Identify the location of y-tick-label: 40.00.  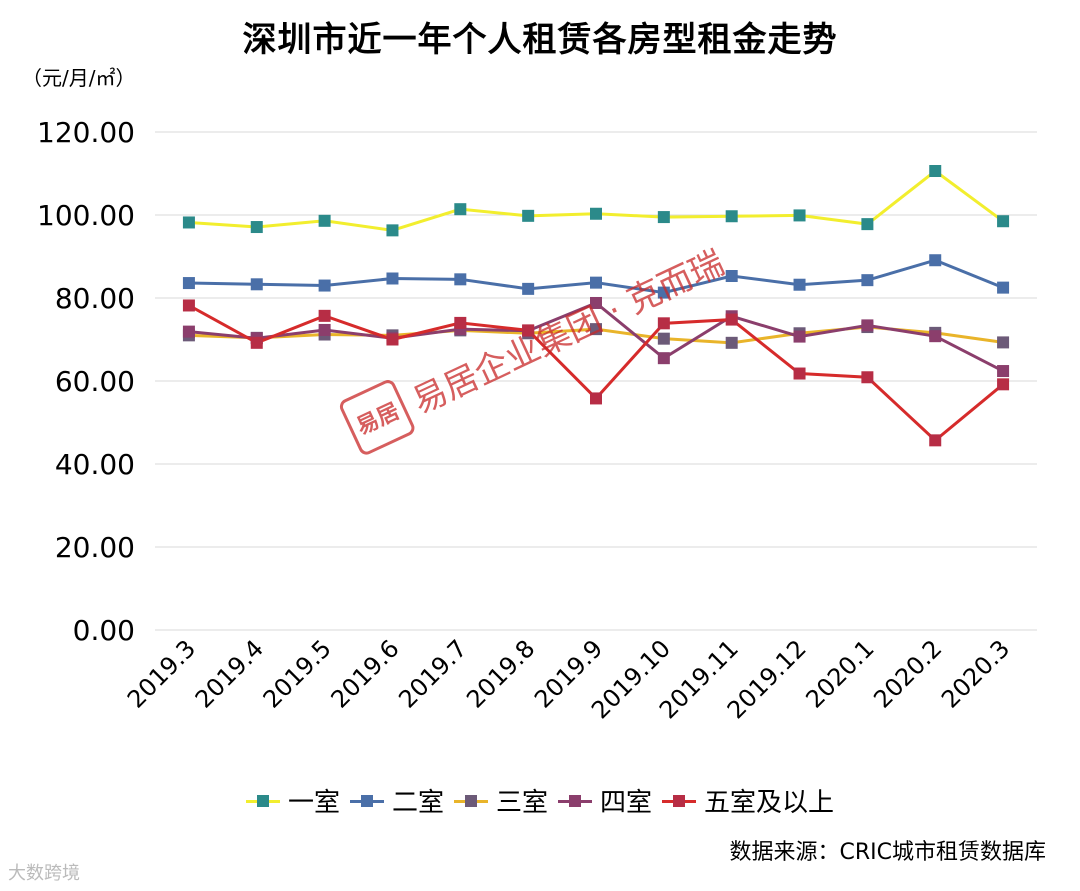
(95, 464).